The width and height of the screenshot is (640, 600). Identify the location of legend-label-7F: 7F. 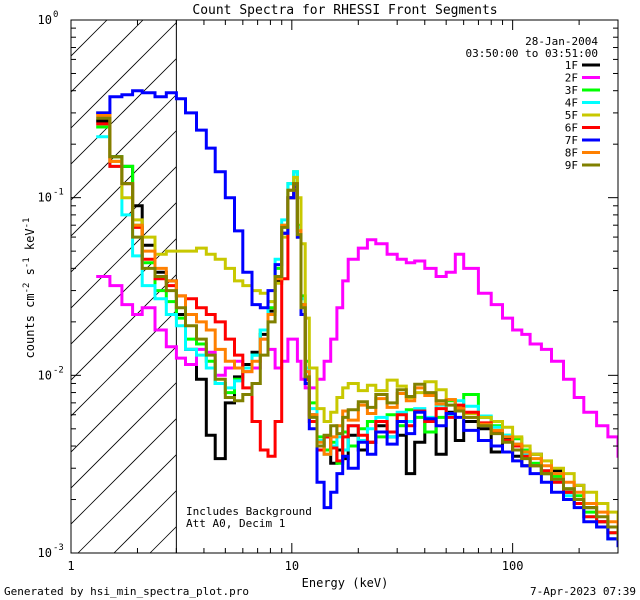
(571, 140).